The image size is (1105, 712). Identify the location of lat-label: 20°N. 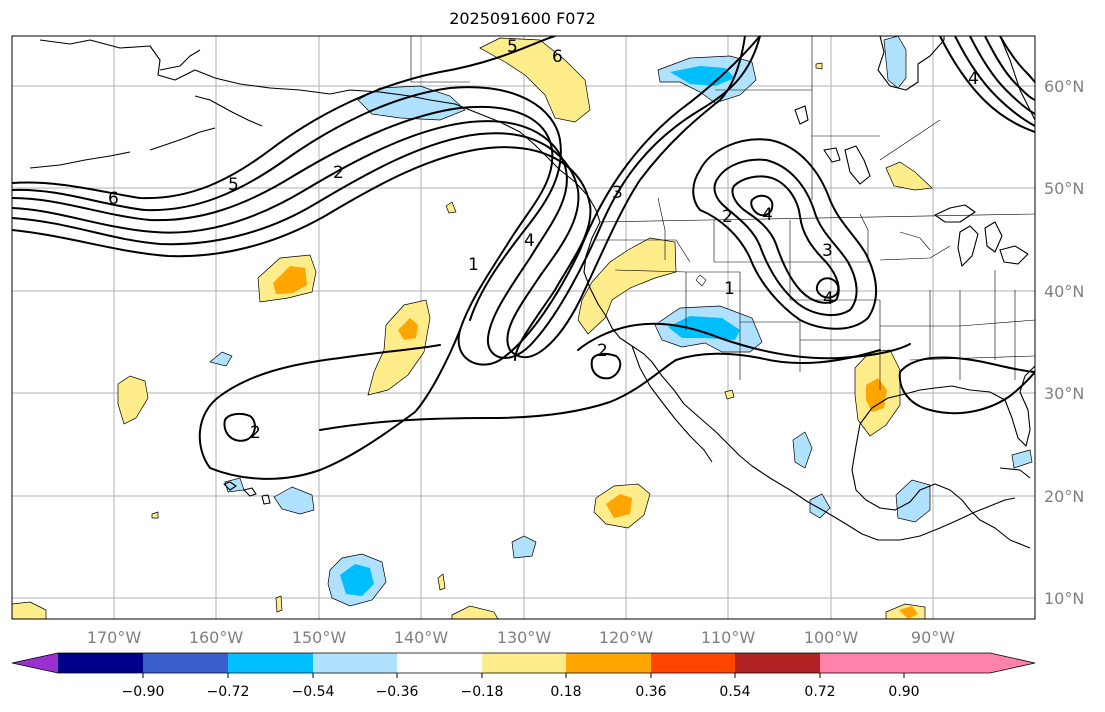
(1064, 496).